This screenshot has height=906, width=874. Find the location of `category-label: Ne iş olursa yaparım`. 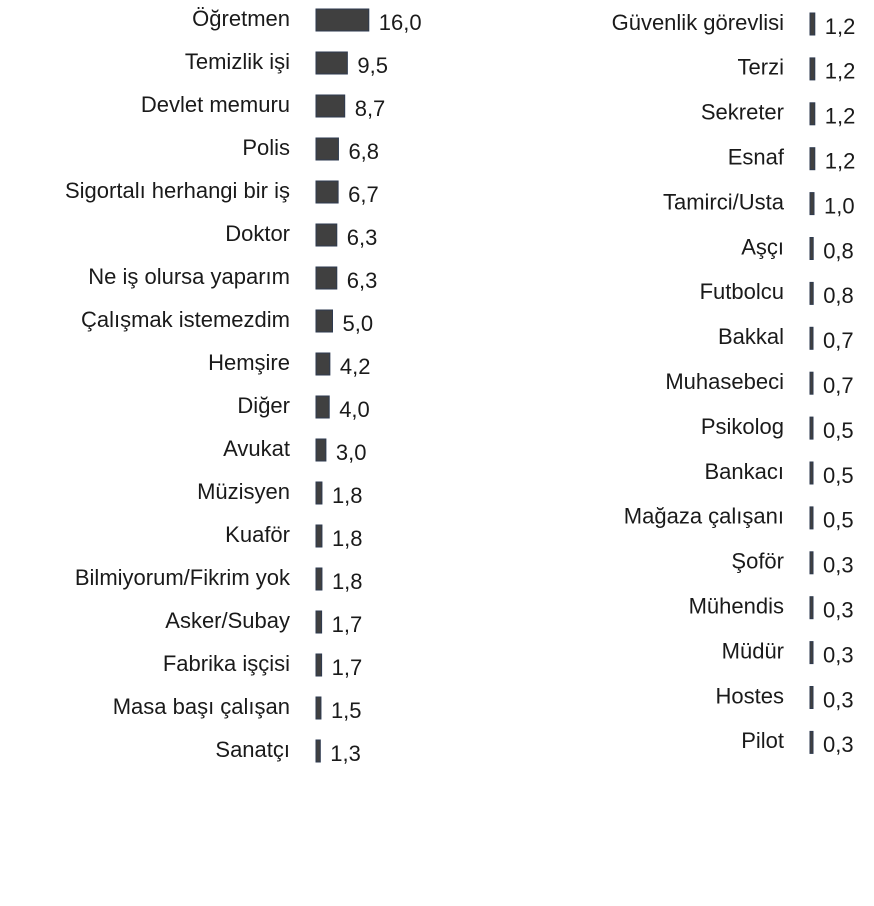

category-label: Ne iş olursa yaparım is located at coordinates (189, 276).